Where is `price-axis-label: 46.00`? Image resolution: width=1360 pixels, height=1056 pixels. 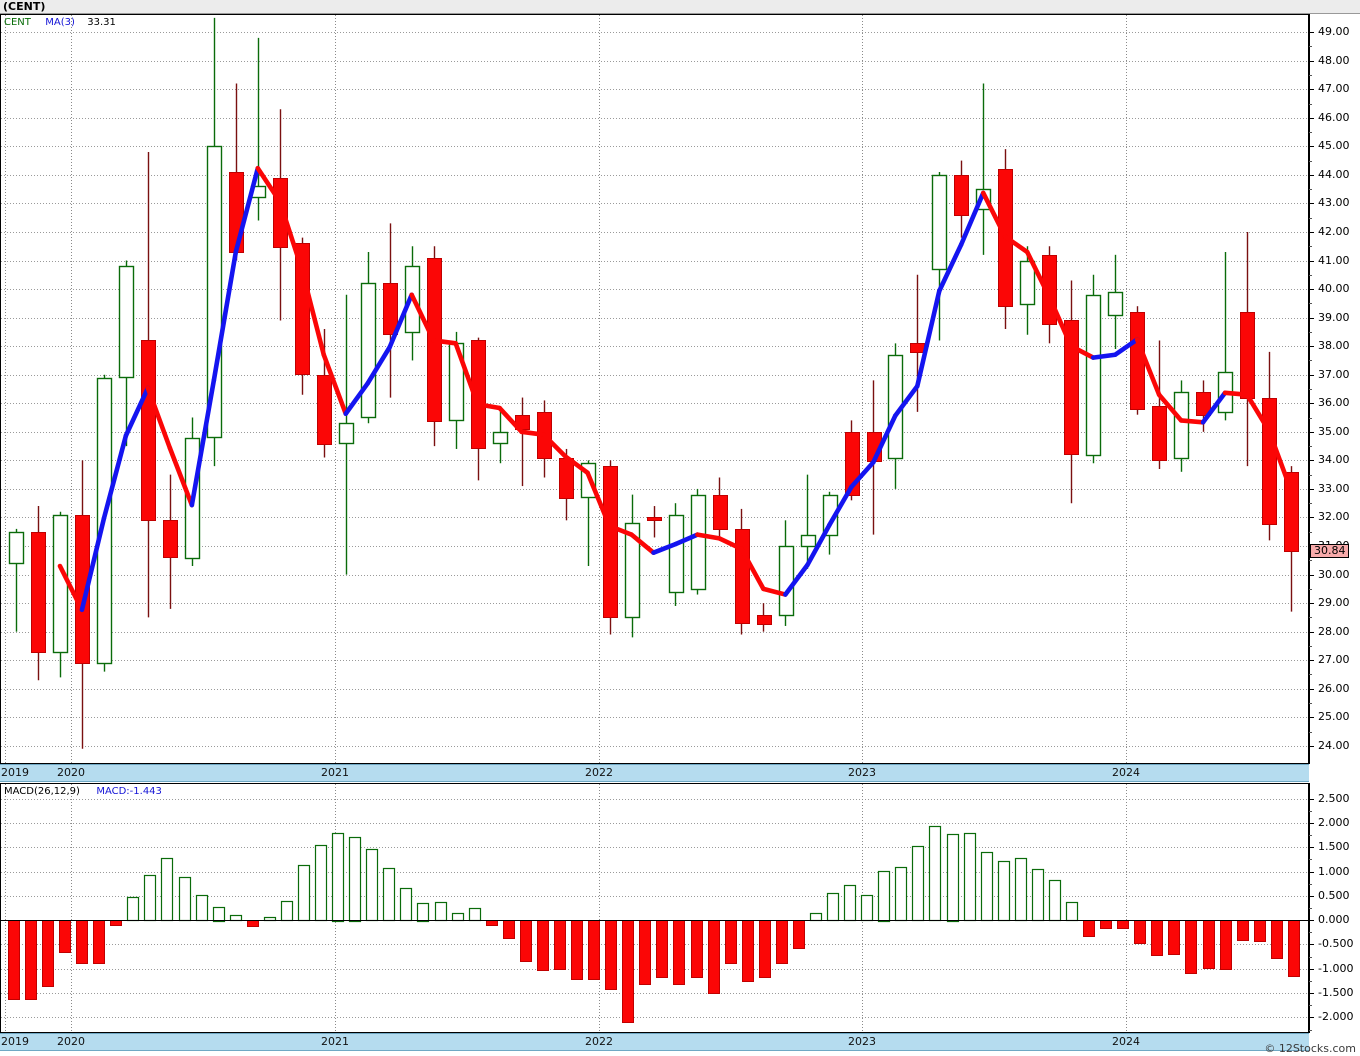
price-axis-label: 46.00 is located at coordinates (1334, 117).